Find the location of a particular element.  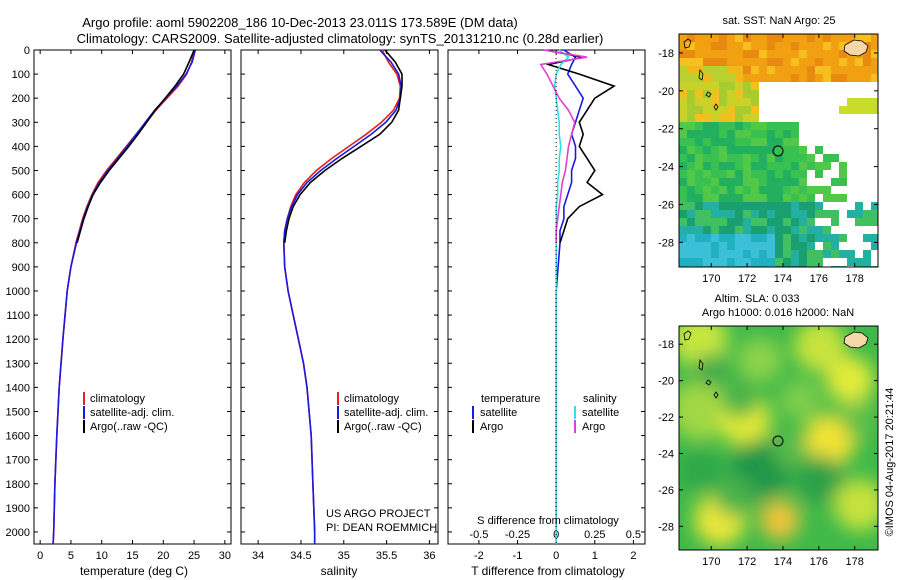

depth-tick-label: 300 is located at coordinates (21, 123).